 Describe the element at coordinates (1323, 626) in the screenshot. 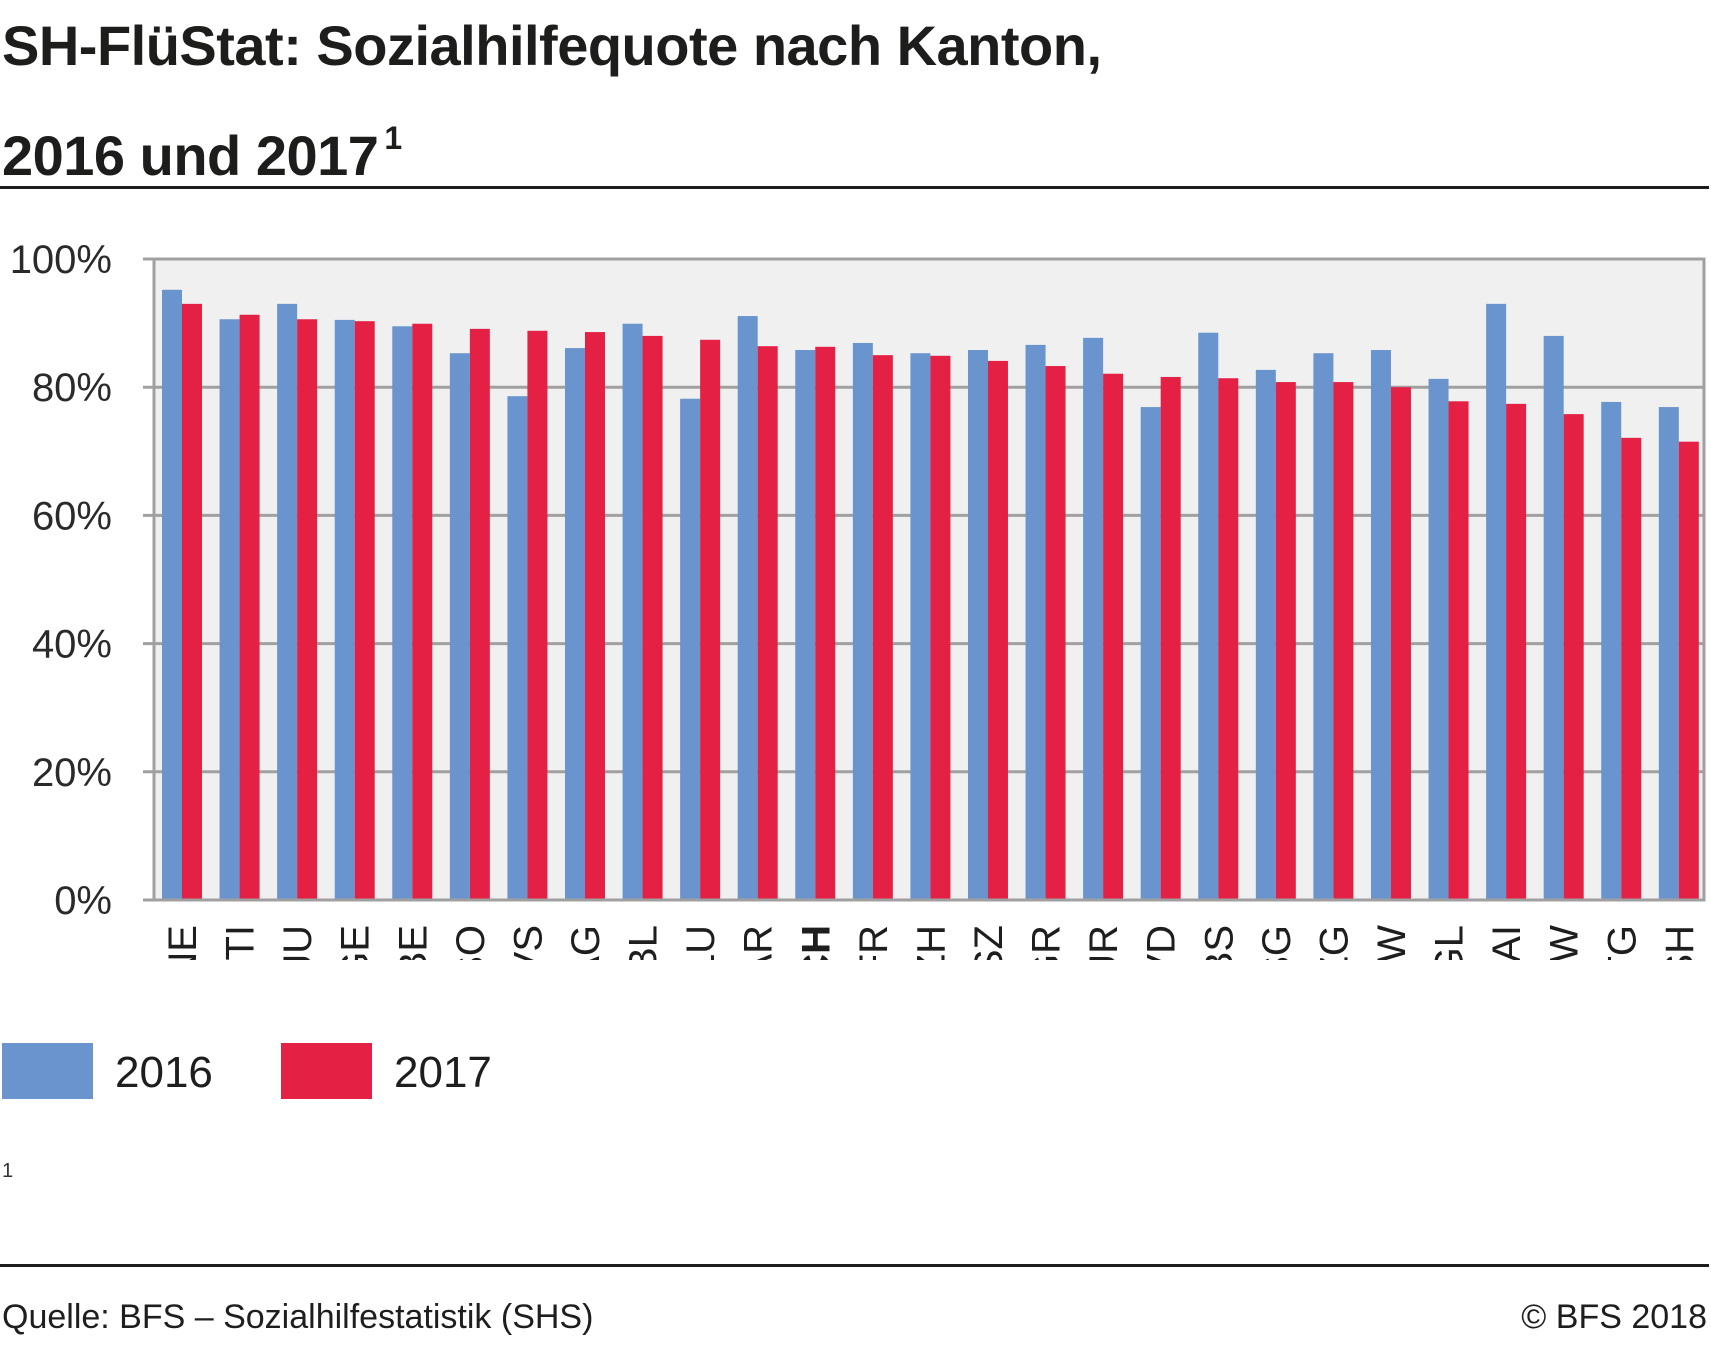

I see `bar-zg-2016` at that location.